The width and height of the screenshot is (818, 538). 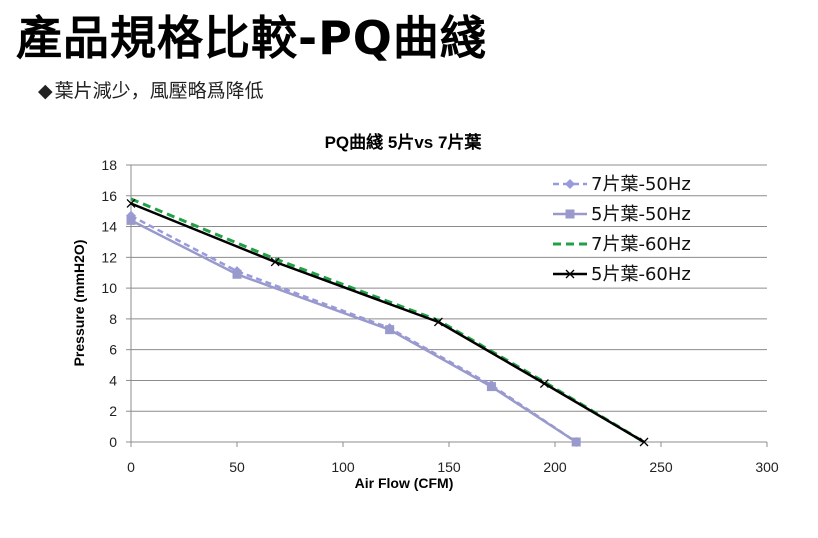 What do you see at coordinates (555, 467) in the screenshot?
I see `x-tick-label: 200` at bounding box center [555, 467].